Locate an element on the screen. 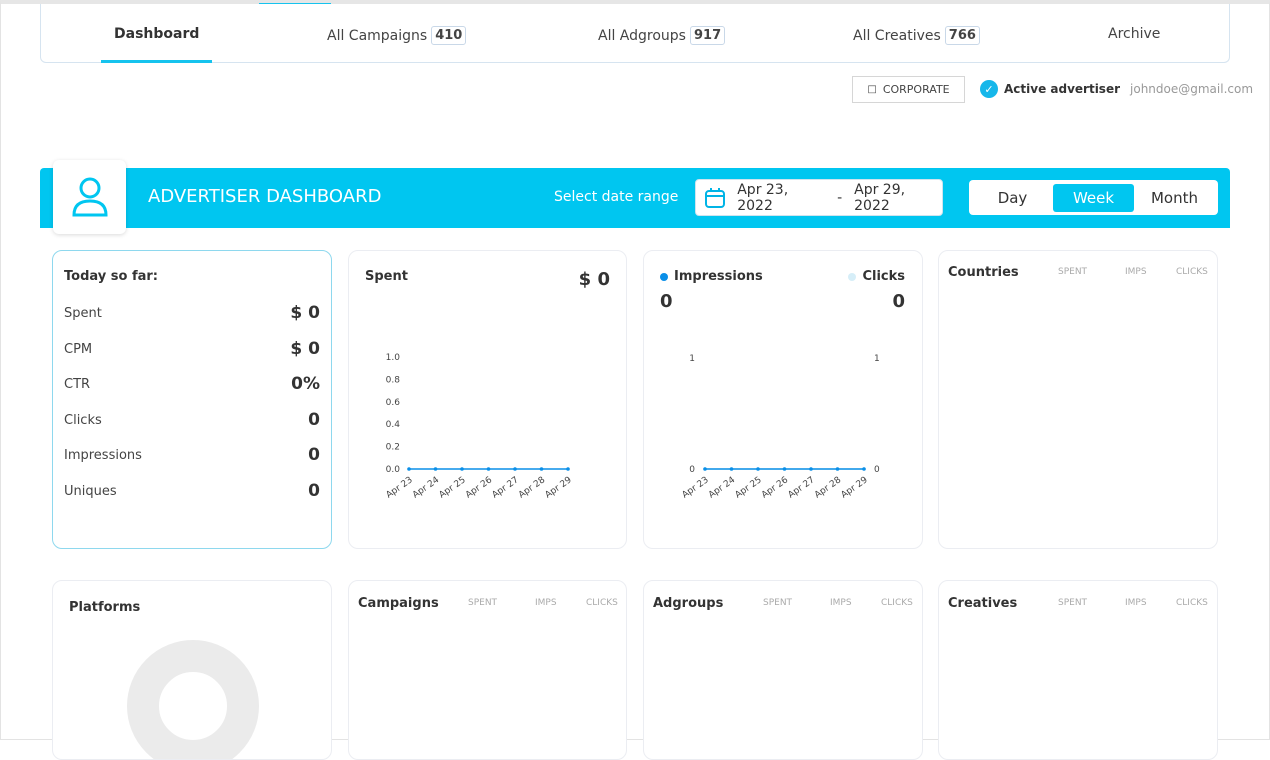 This screenshot has width=1270, height=760. platforms-donut-chart is located at coordinates (193, 699).